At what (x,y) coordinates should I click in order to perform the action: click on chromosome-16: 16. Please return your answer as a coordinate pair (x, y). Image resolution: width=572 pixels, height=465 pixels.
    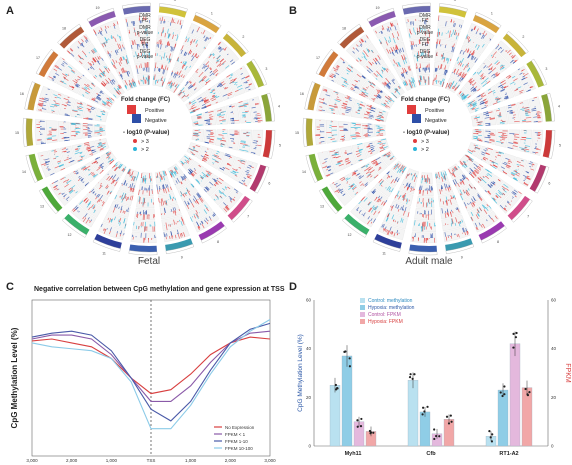
    Looking at the image, I should click on (64, 102).